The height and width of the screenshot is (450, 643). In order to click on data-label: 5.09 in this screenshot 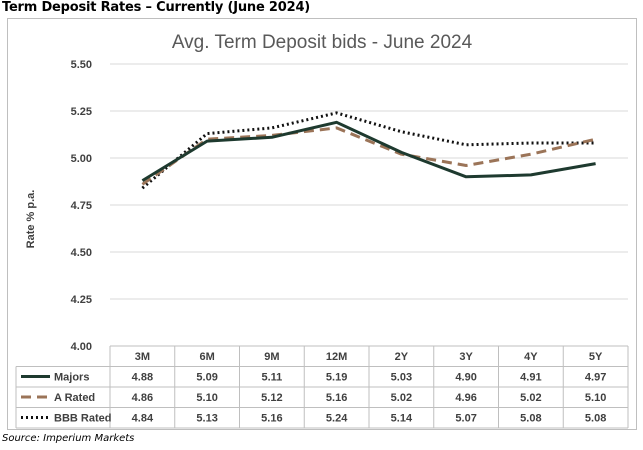, I will do `click(206, 378)`.